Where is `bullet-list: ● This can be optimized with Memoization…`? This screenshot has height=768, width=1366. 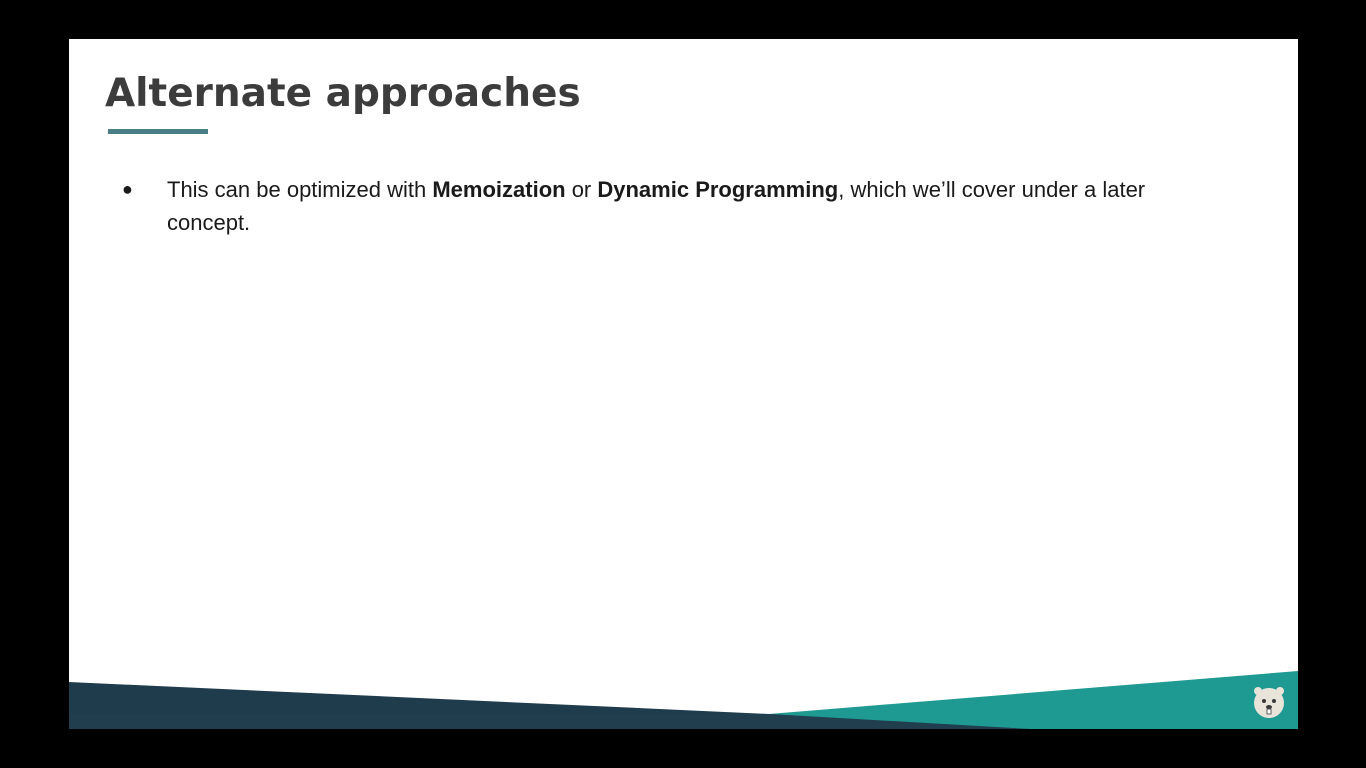
bullet-list: ● This can be optimized with Memoization… is located at coordinates (619, 206).